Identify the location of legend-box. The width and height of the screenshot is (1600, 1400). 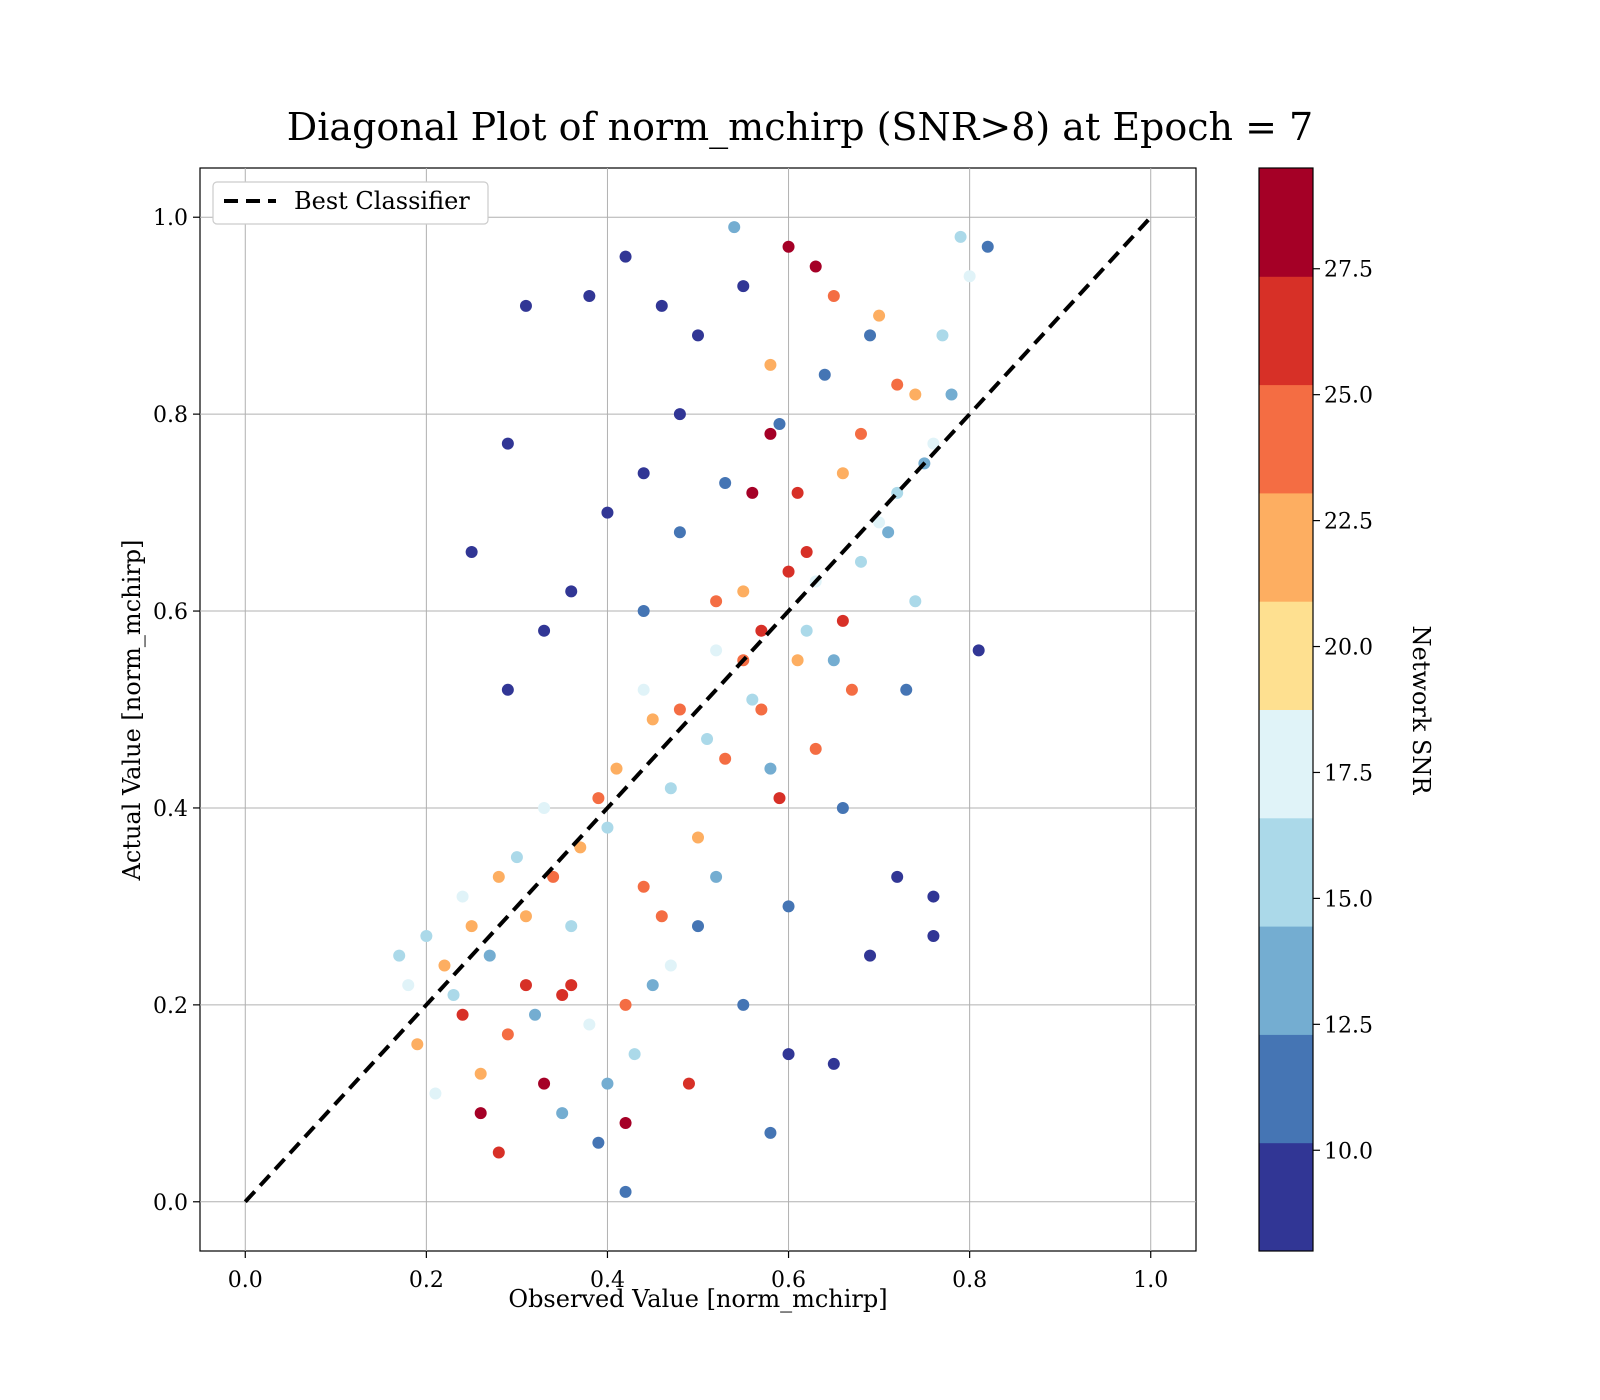
(350, 203).